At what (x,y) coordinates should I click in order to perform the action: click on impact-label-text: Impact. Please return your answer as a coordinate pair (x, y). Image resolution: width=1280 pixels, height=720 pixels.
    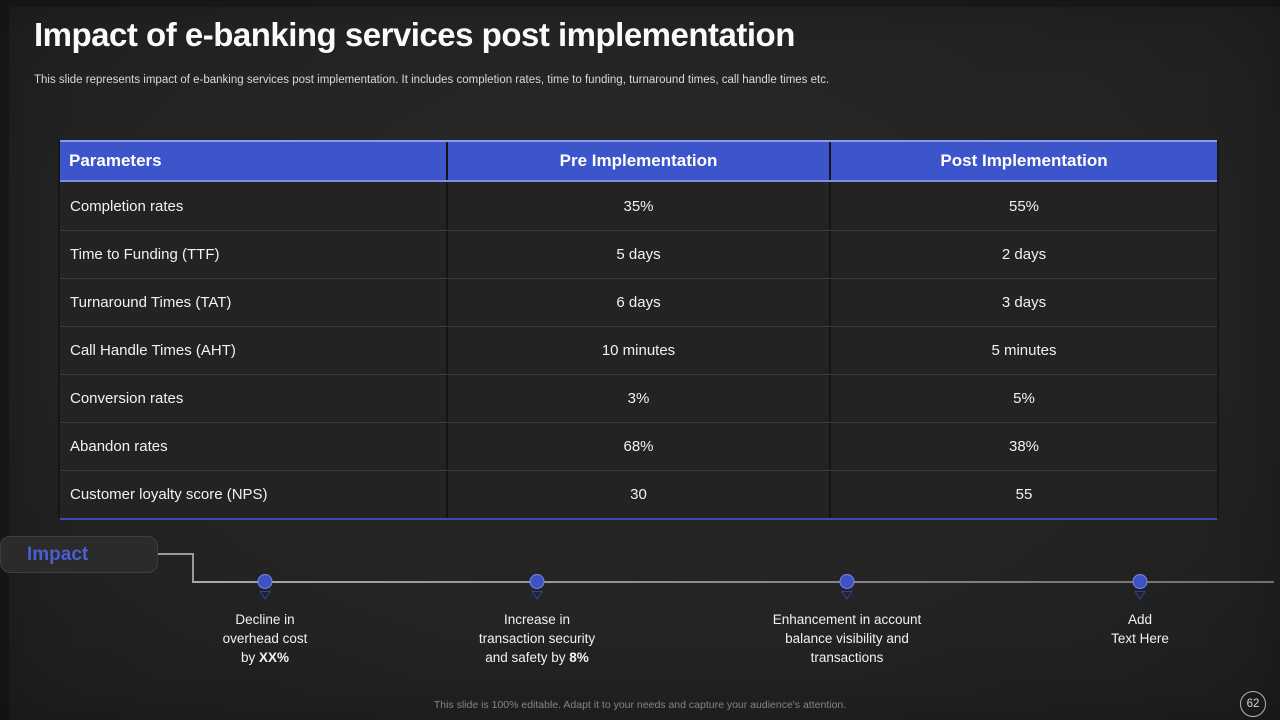
    Looking at the image, I should click on (58, 554).